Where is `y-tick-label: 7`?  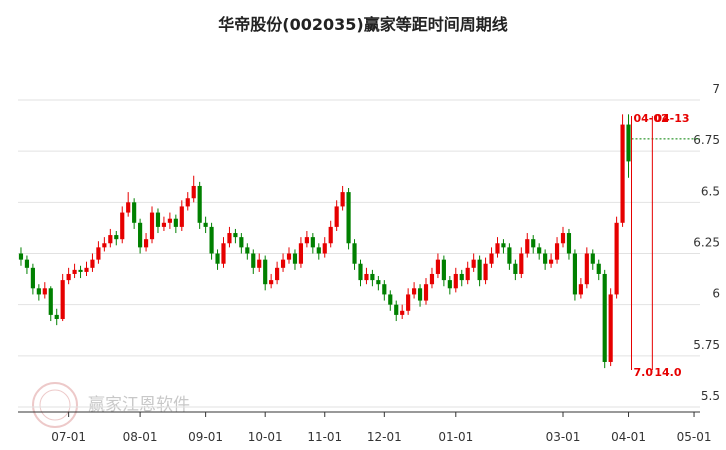 y-tick-label: 7 is located at coordinates (716, 89).